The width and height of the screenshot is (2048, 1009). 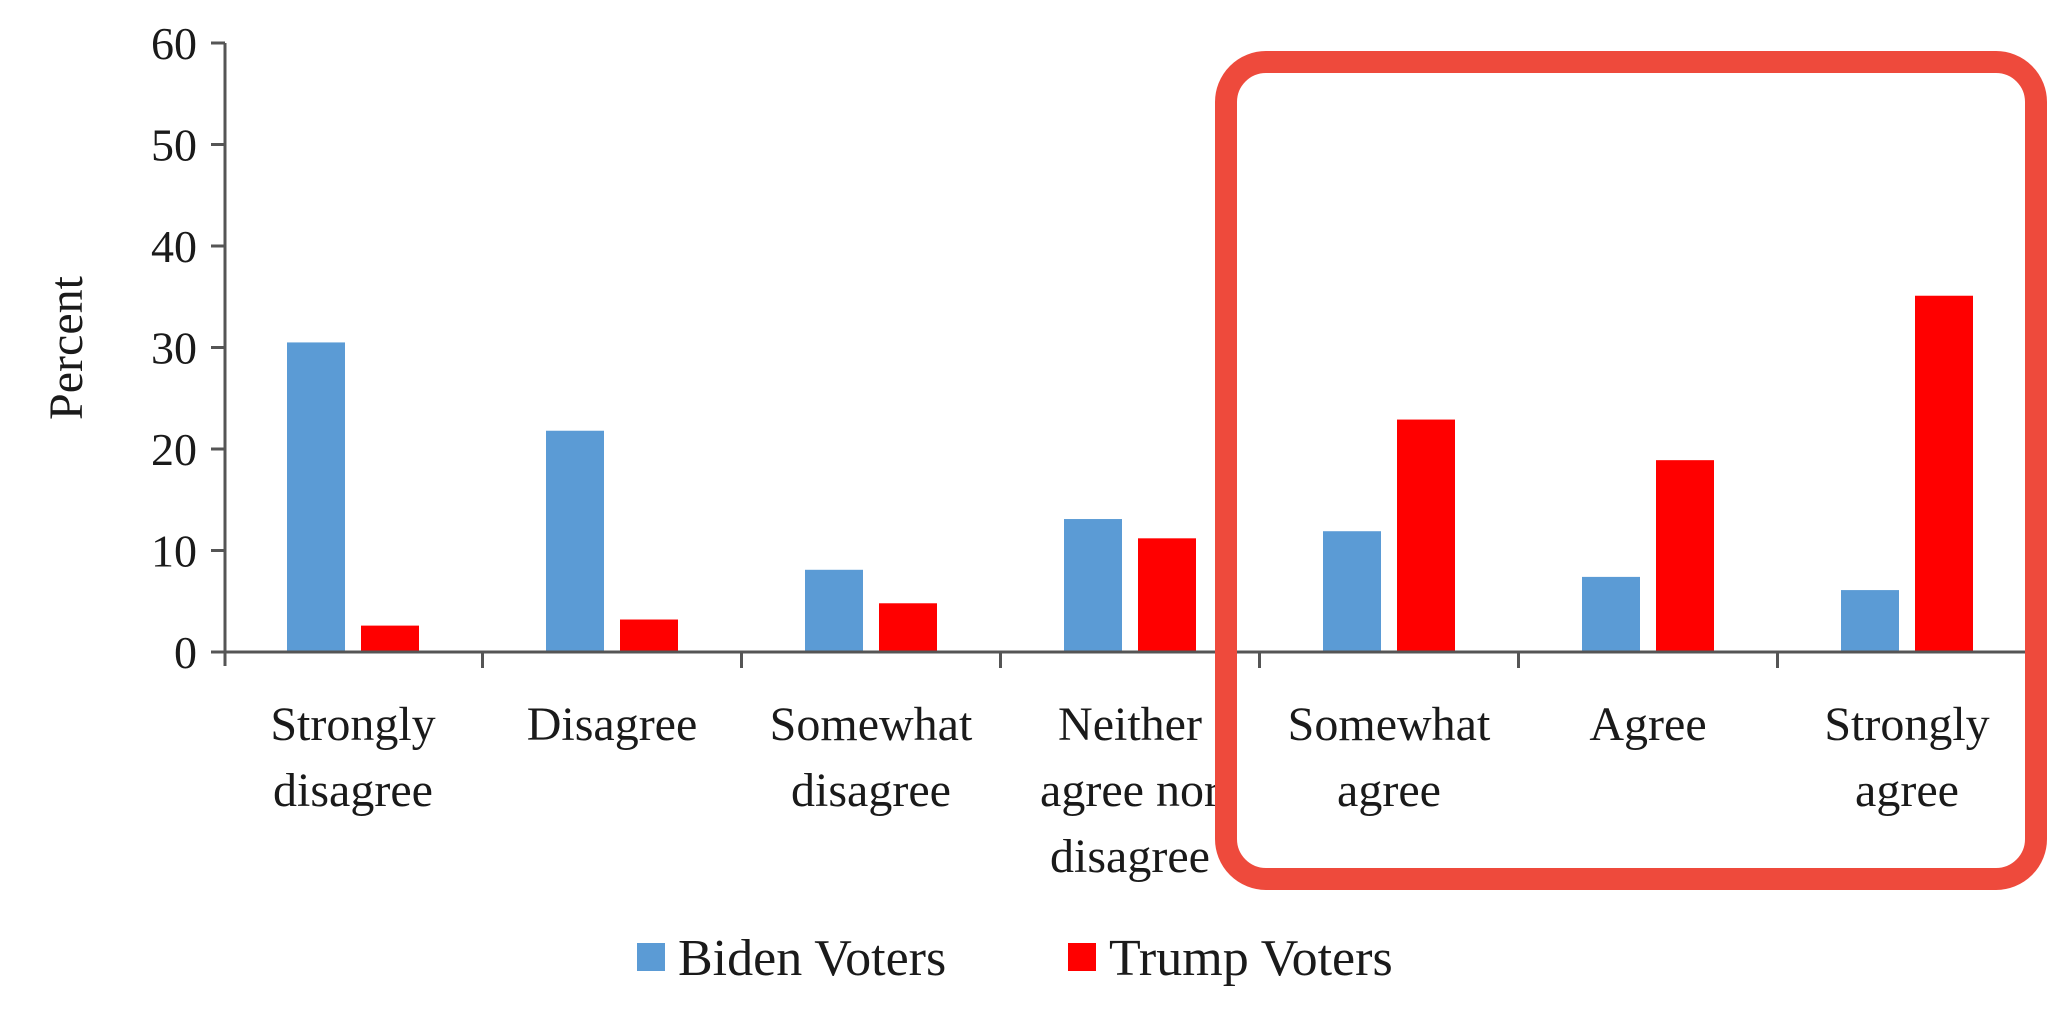 I want to click on x-tick-label: Agree, so click(x=1647, y=724).